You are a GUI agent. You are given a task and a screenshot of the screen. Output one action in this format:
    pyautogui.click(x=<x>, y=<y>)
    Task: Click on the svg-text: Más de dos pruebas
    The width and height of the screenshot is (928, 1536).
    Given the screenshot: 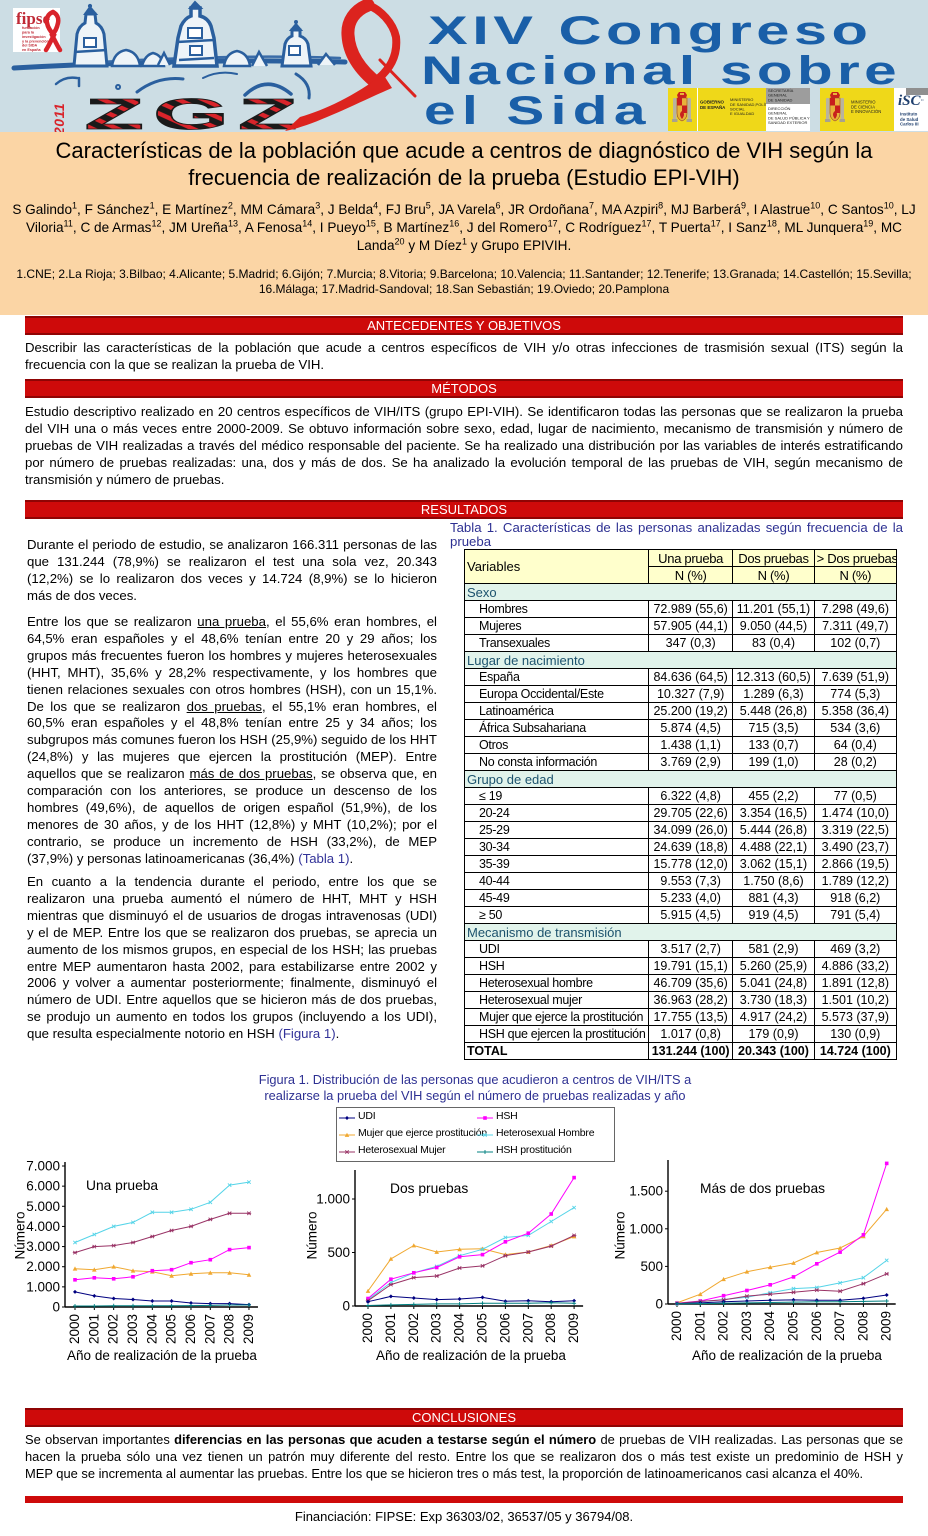 What is the action you would take?
    pyautogui.click(x=762, y=1188)
    